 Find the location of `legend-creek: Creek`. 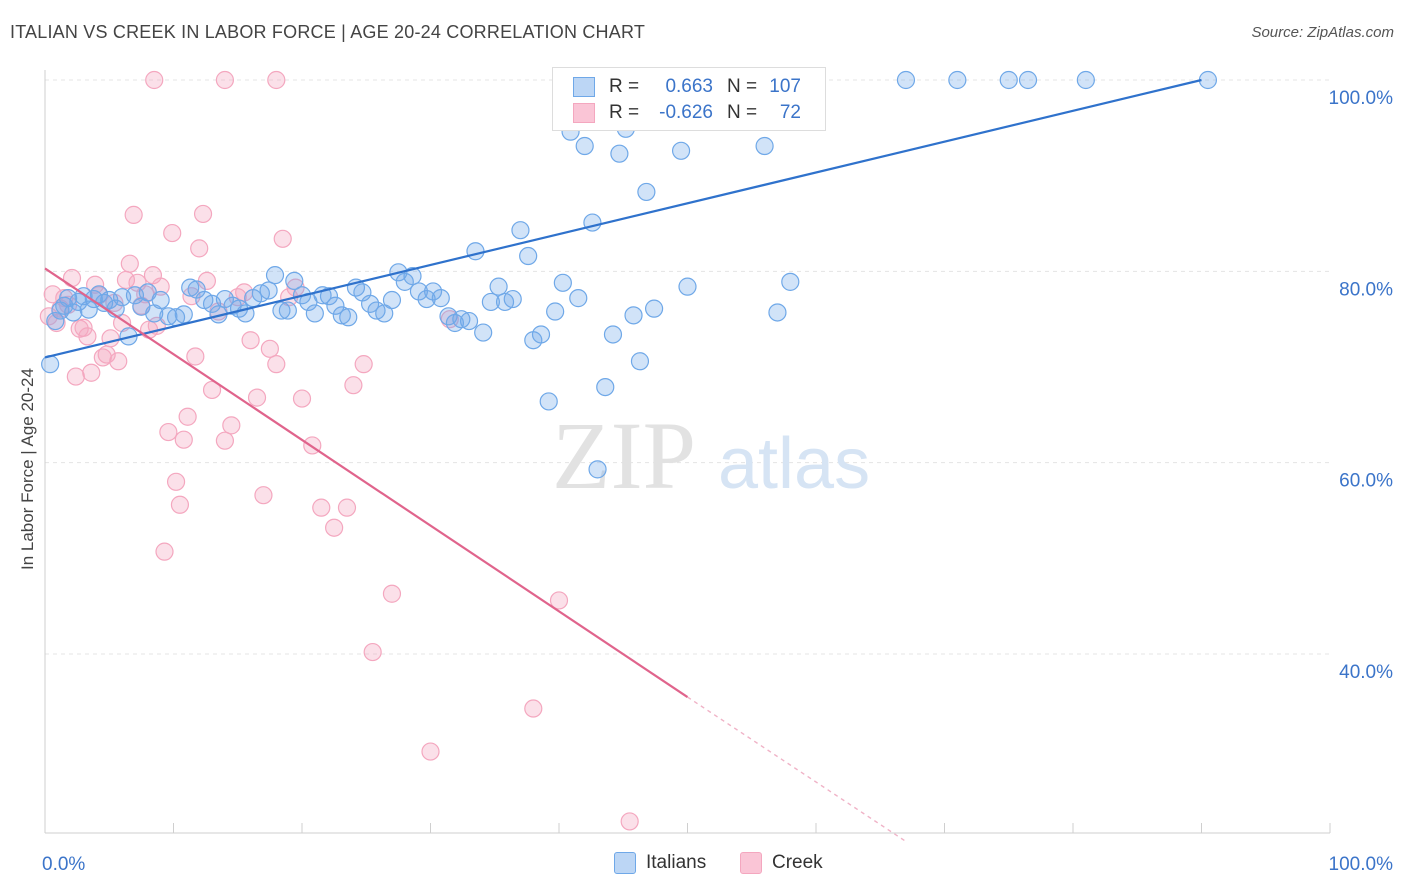

legend-creek: Creek is located at coordinates (781, 863).